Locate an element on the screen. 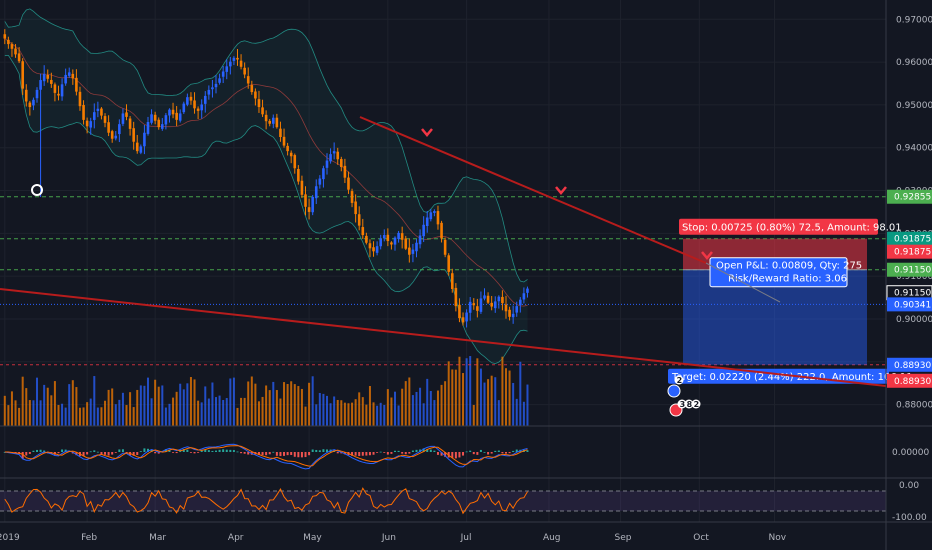  time-tick-label: Jul is located at coordinates (466, 538).